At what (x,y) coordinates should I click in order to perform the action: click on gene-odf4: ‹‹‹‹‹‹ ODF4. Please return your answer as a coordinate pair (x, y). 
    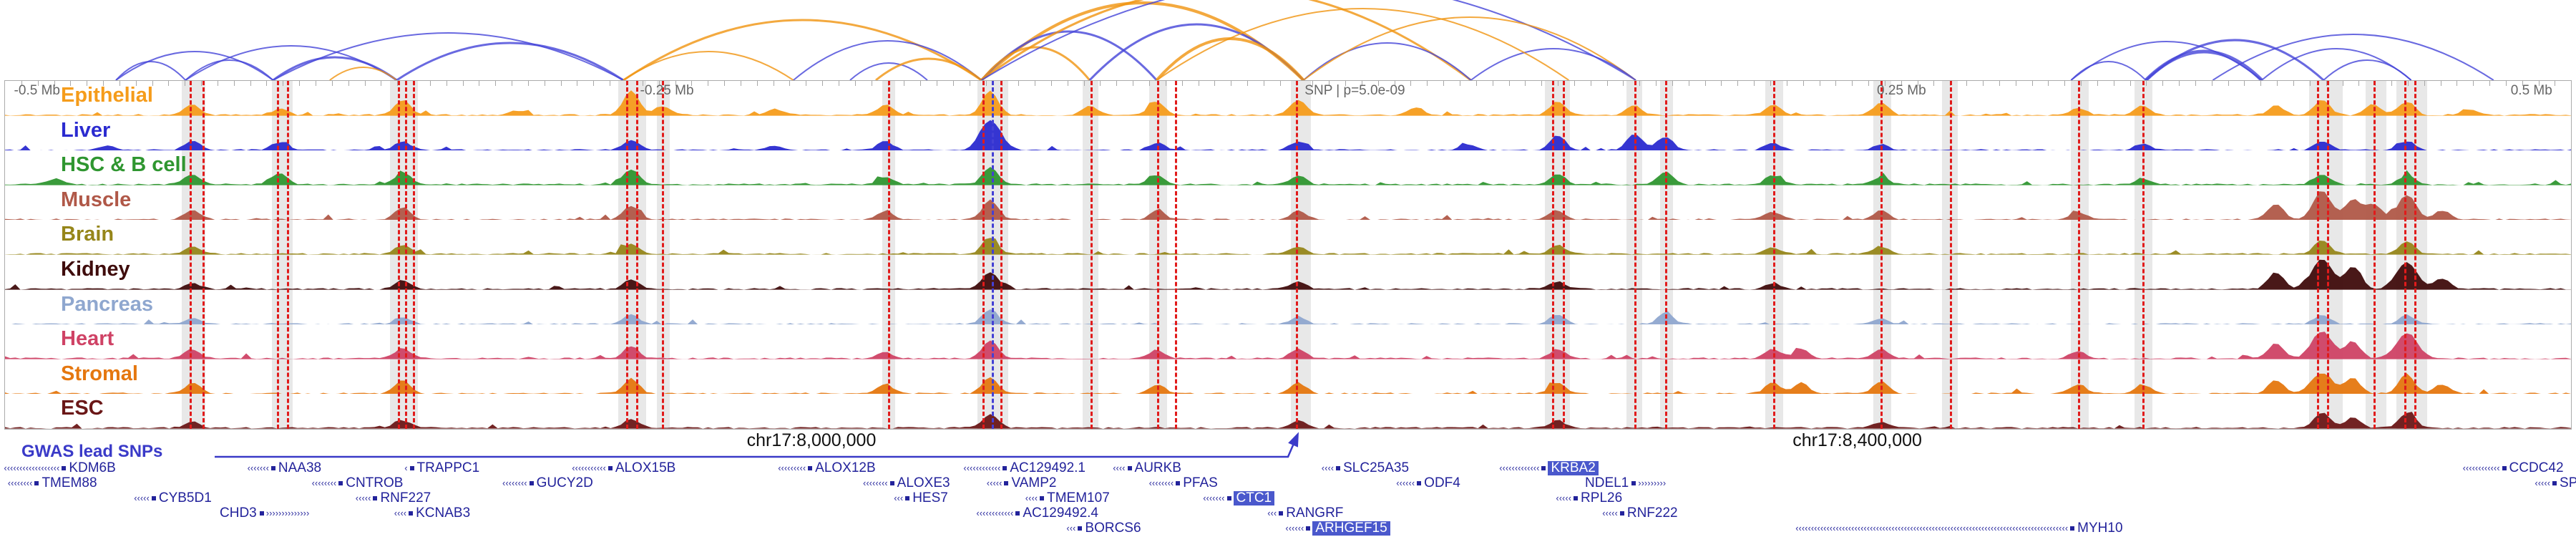
    Looking at the image, I should click on (1428, 483).